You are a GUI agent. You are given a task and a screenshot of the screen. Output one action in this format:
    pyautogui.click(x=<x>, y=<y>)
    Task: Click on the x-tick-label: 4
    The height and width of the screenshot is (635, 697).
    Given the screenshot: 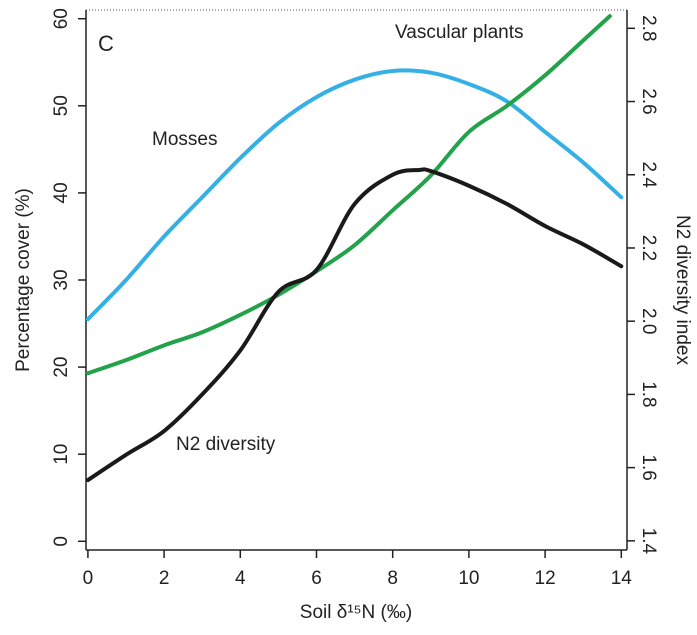 What is the action you would take?
    pyautogui.click(x=240, y=578)
    